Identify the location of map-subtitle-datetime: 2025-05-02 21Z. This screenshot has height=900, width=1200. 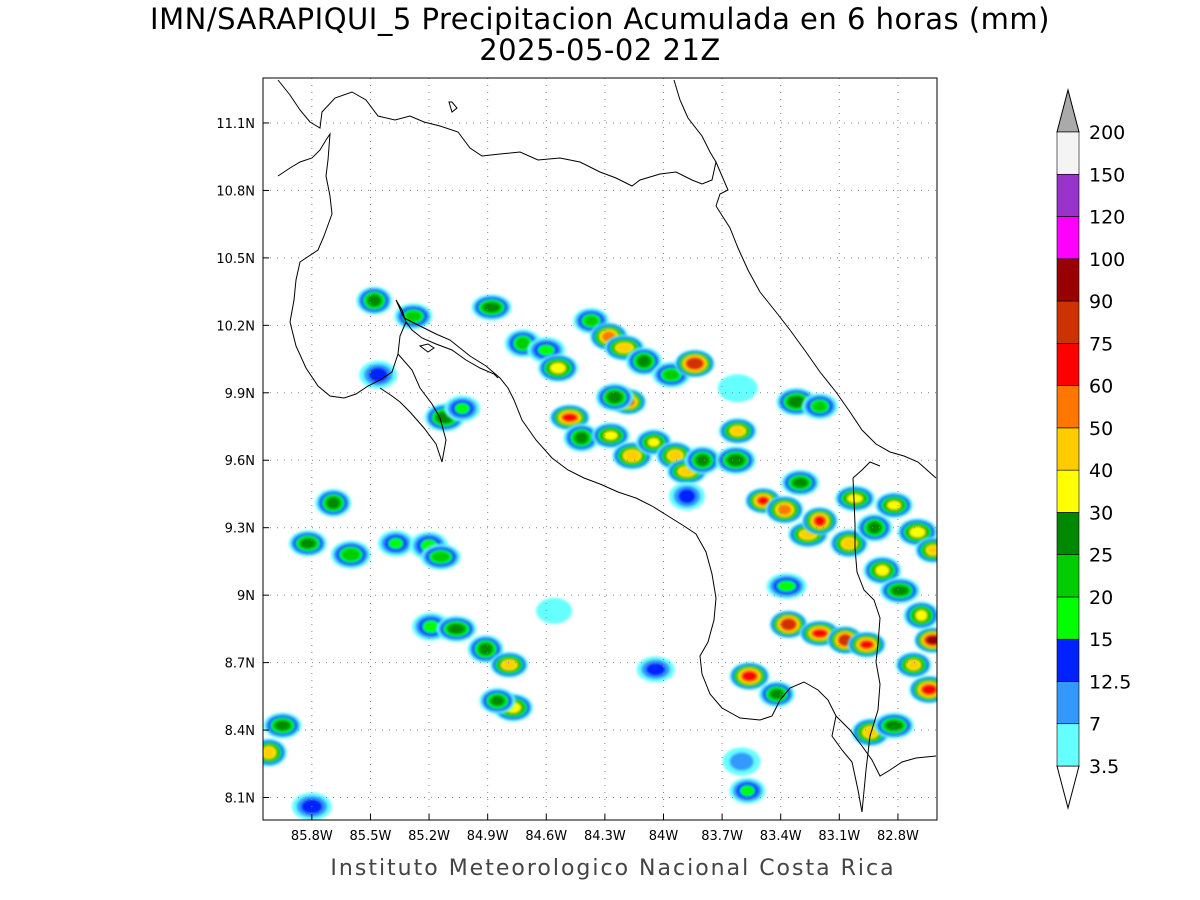
(600, 50).